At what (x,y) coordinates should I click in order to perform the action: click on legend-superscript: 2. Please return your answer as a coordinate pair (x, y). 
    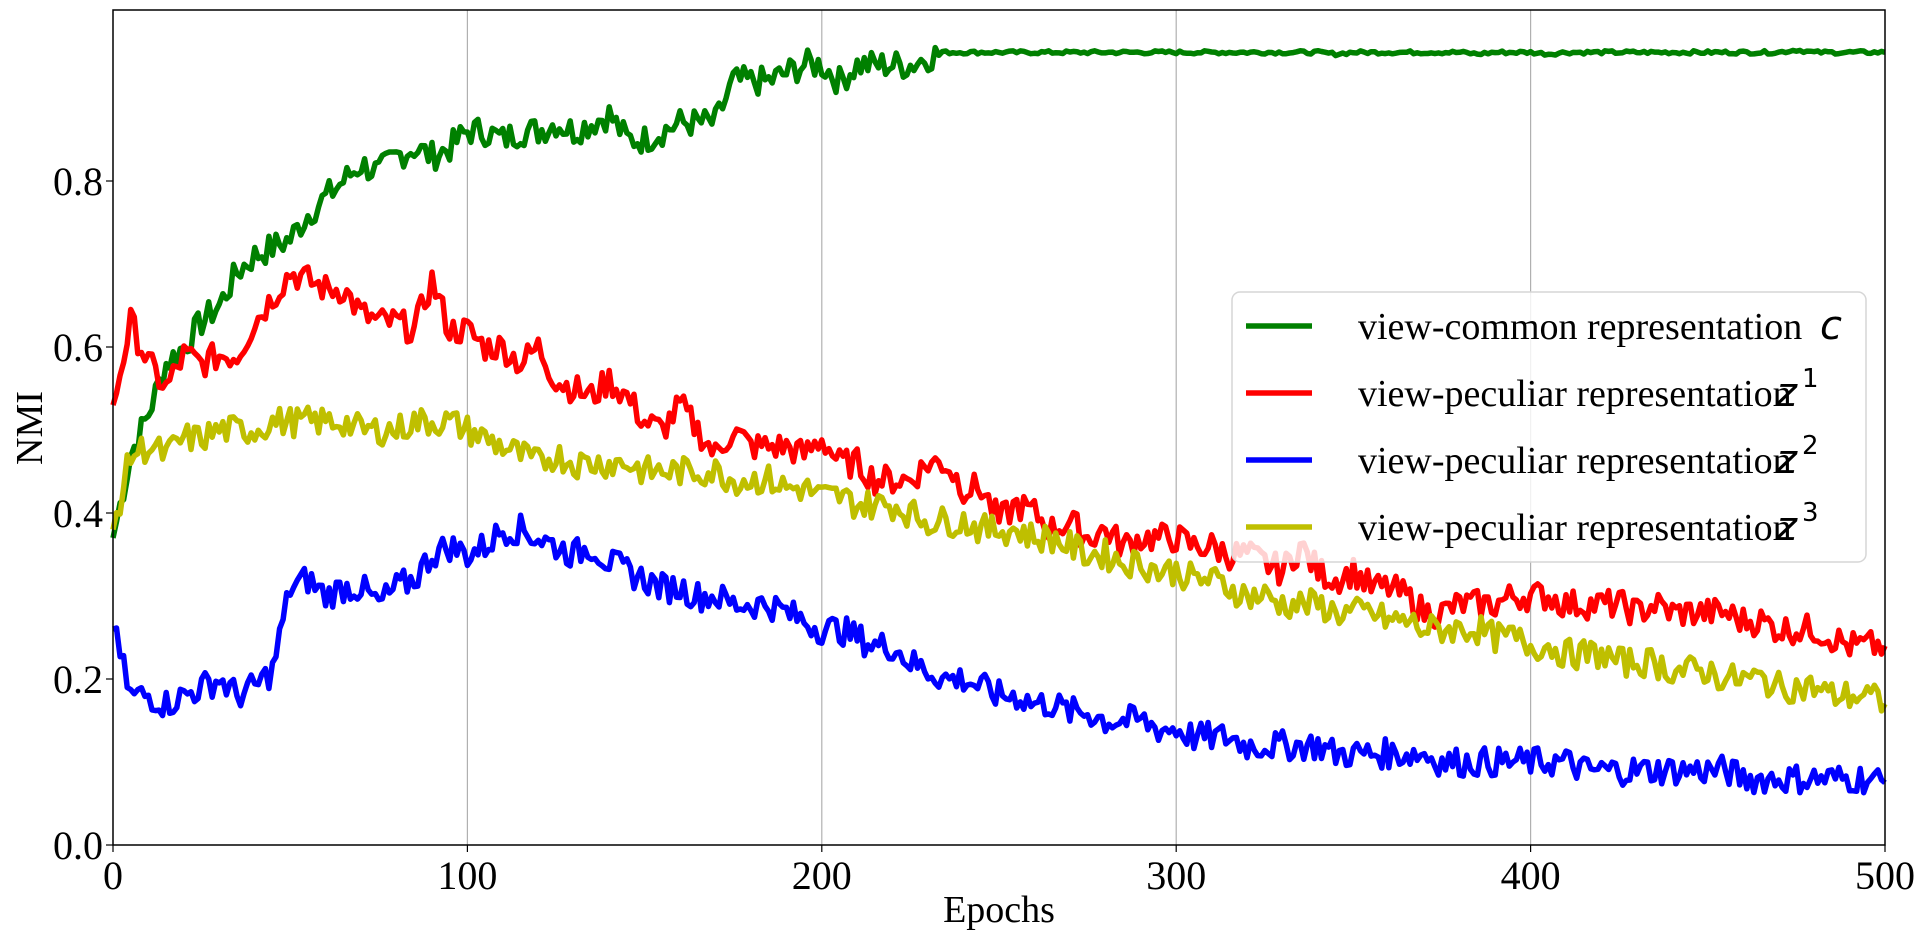
    Looking at the image, I should click on (1810, 446).